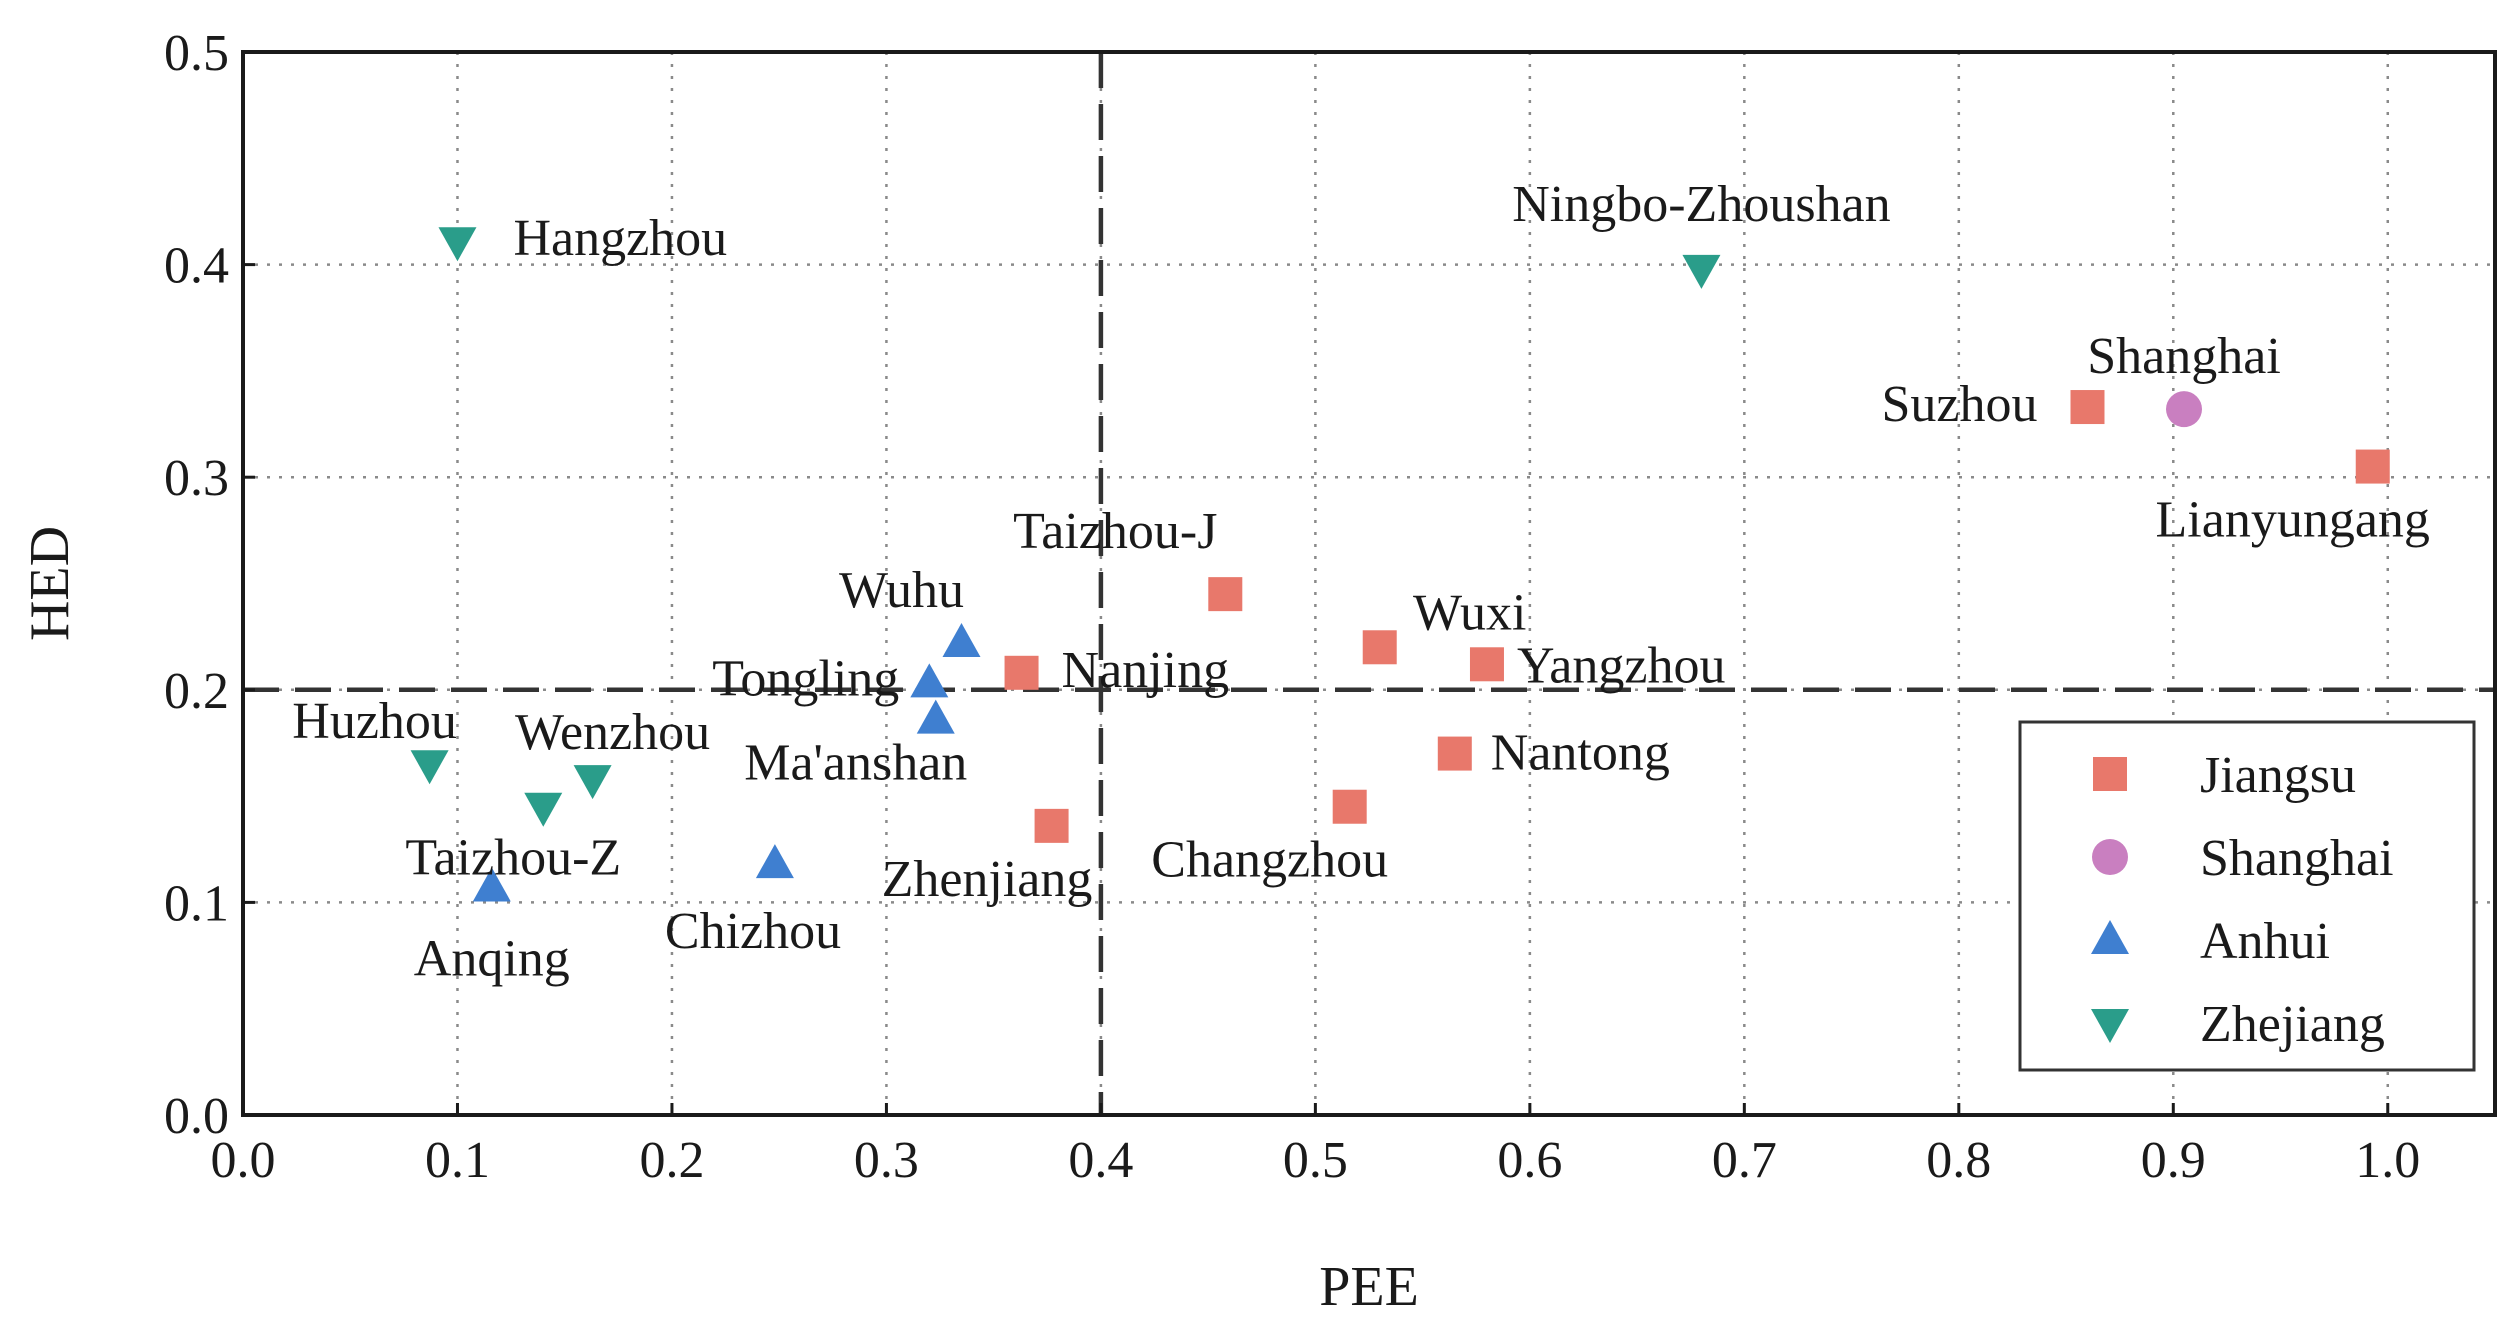 The width and height of the screenshot is (2512, 1329). Describe the element at coordinates (374, 721) in the screenshot. I see `point-label: Huzhou` at that location.